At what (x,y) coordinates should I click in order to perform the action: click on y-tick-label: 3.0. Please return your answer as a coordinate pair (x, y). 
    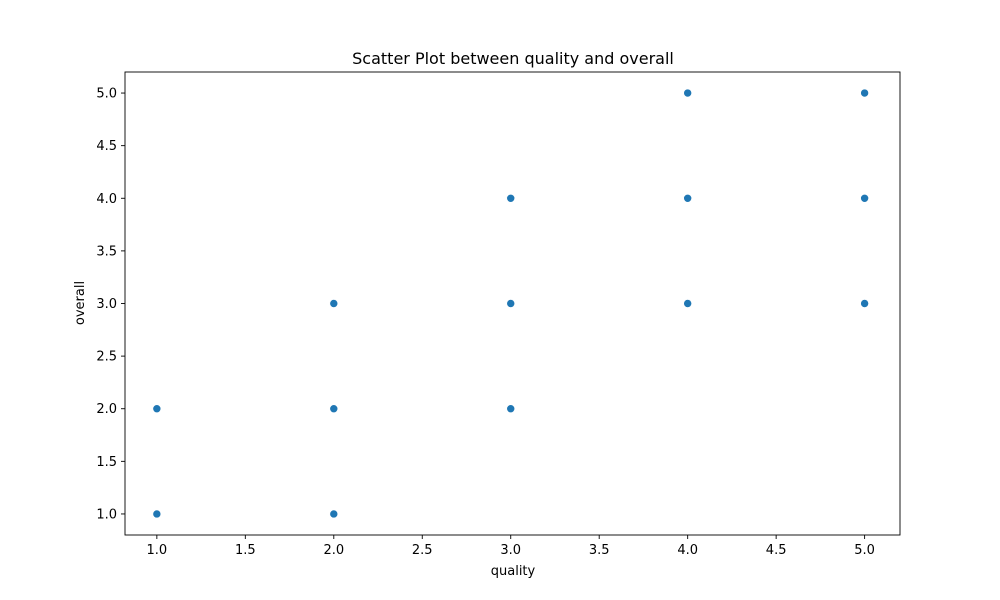
    Looking at the image, I should click on (106, 304).